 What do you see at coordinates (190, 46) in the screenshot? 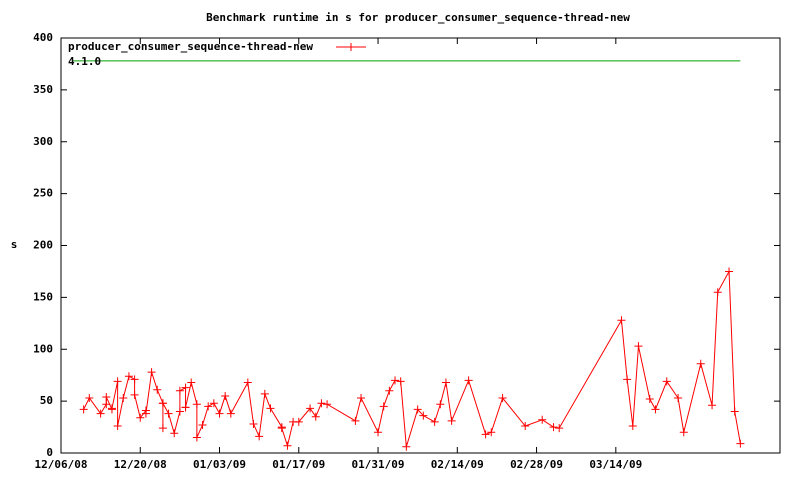
I see `legend-label: producer_consumer_sequence-thread-new` at bounding box center [190, 46].